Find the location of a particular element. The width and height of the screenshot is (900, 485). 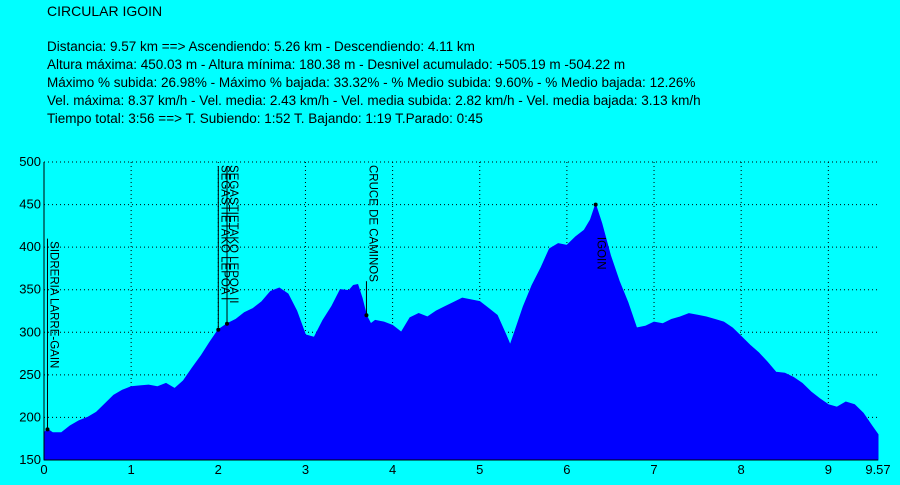

y-tick-label: 500 is located at coordinates (30, 161).